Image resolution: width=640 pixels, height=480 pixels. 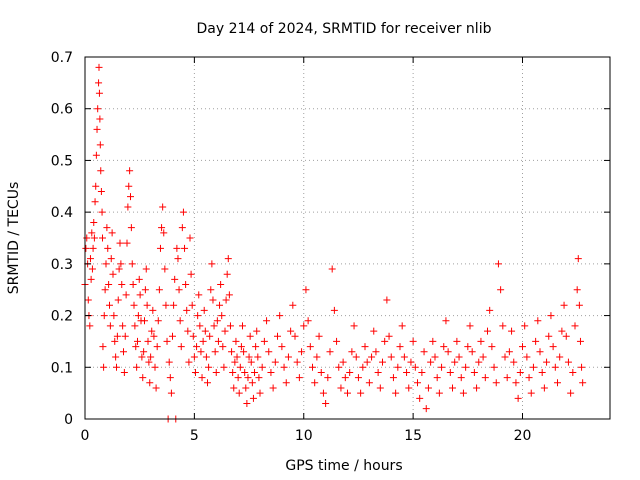 I want to click on y-tick-label: 0.5, so click(x=62, y=161).